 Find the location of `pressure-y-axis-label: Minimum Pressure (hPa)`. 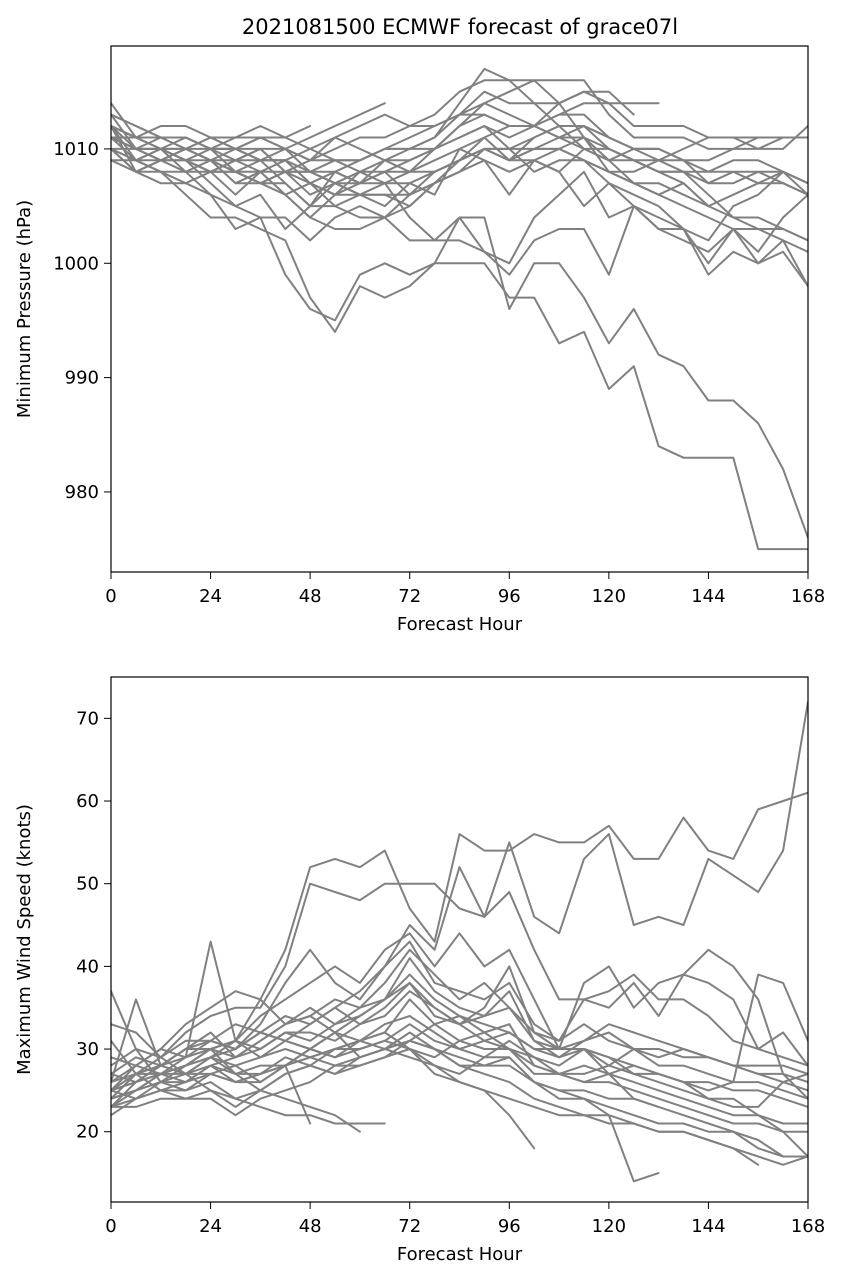

pressure-y-axis-label: Minimum Pressure (hPa) is located at coordinates (24, 309).